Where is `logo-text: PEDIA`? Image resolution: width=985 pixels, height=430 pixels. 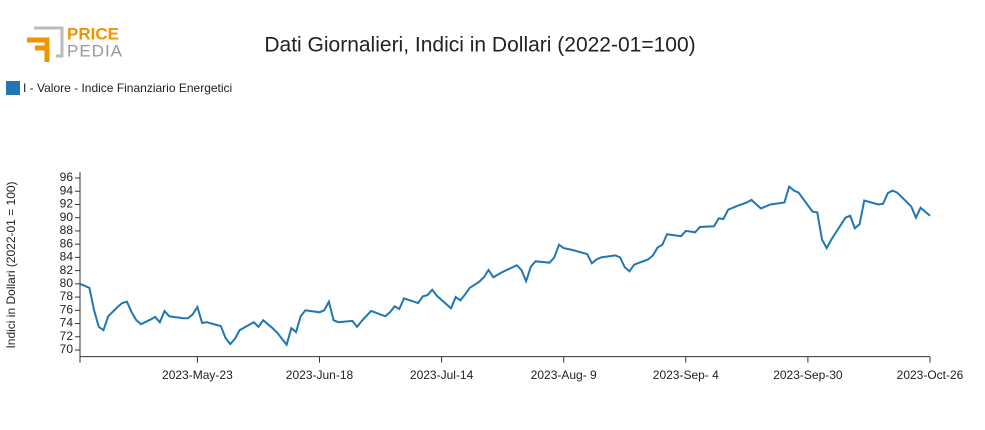
logo-text: PEDIA is located at coordinates (95, 50).